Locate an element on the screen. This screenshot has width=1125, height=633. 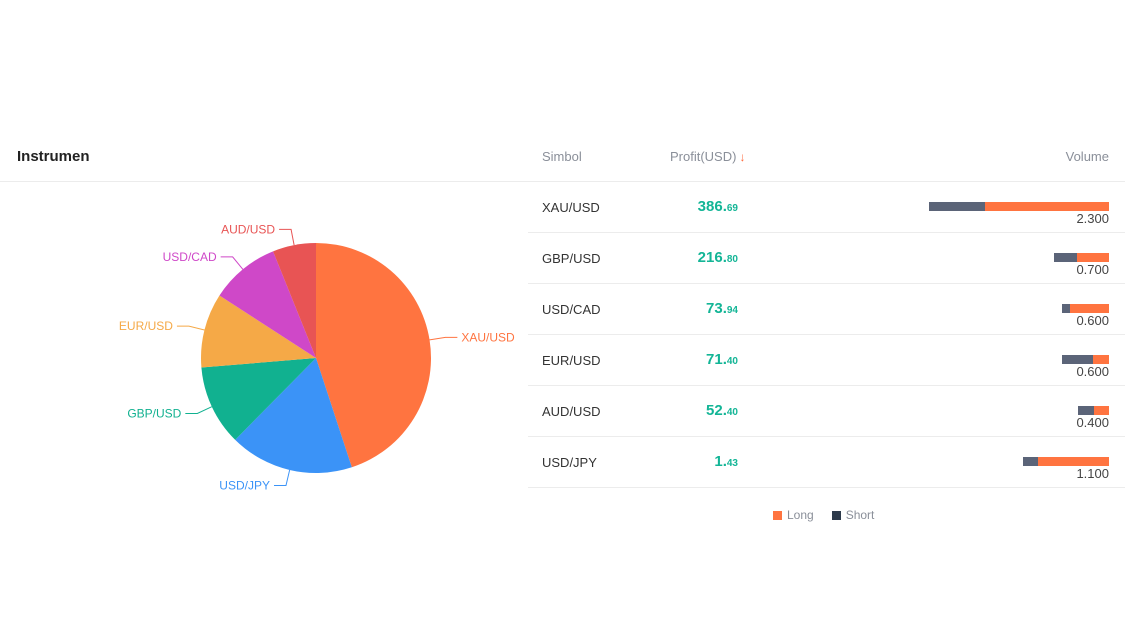
symbol-cell: USD/CAD is located at coordinates (571, 309).